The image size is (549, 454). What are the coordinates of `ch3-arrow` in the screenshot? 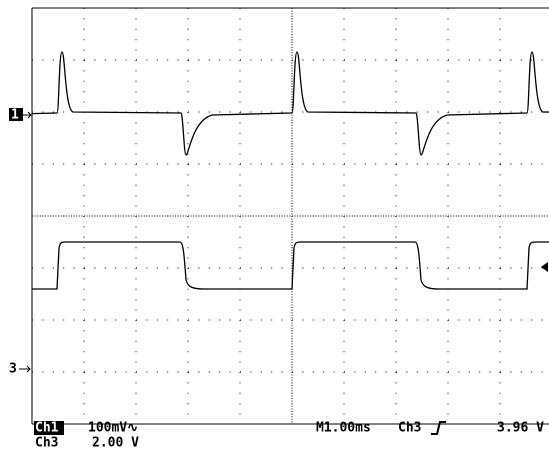 It's located at (25, 369).